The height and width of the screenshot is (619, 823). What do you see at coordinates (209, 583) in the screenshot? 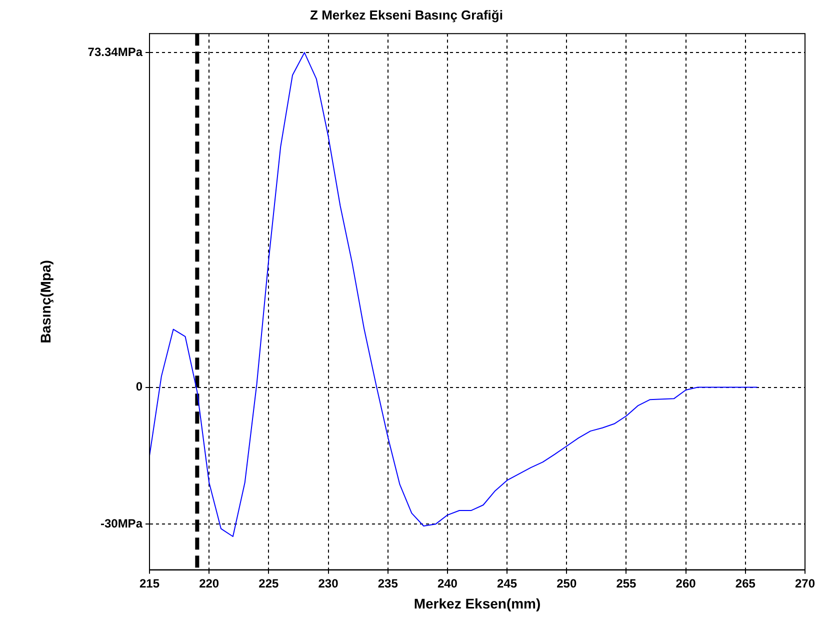
I see `x-tick-label: 220` at bounding box center [209, 583].